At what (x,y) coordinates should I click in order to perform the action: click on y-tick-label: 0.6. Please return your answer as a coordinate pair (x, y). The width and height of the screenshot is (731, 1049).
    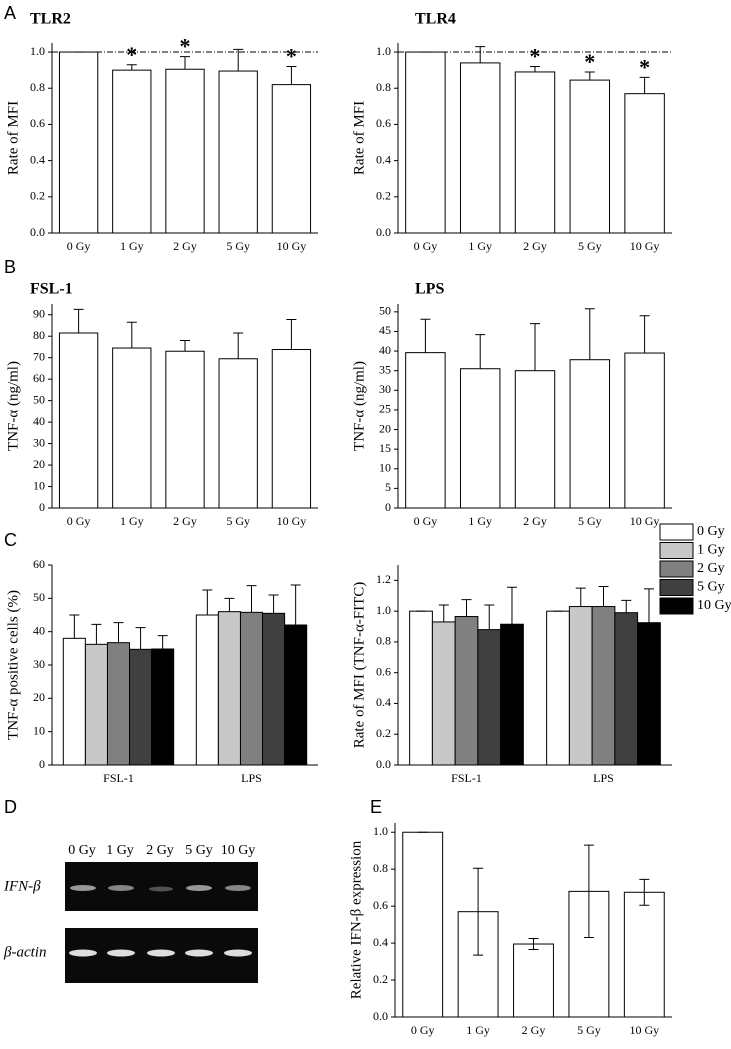
    Looking at the image, I should click on (383, 671).